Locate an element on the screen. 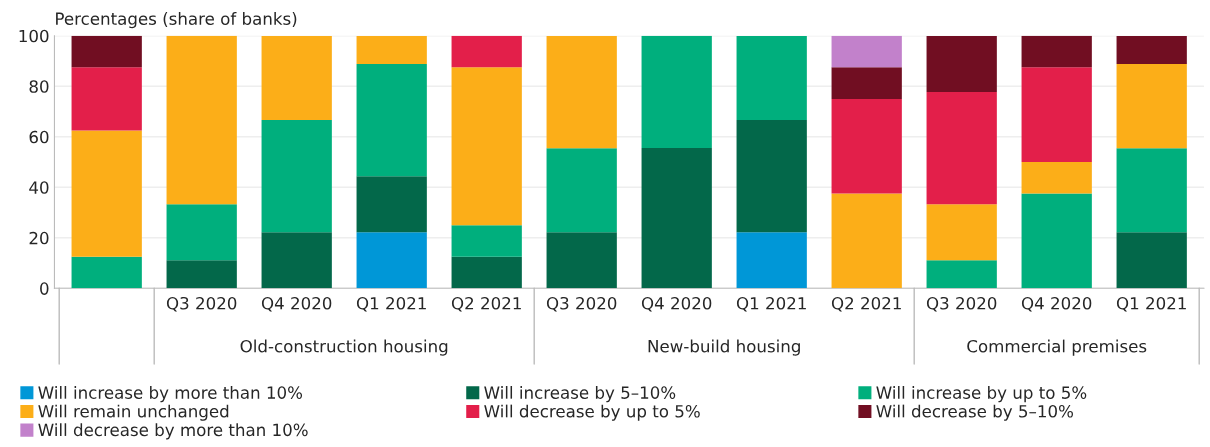  legend-label: Will increase by up to 5% is located at coordinates (981, 394).